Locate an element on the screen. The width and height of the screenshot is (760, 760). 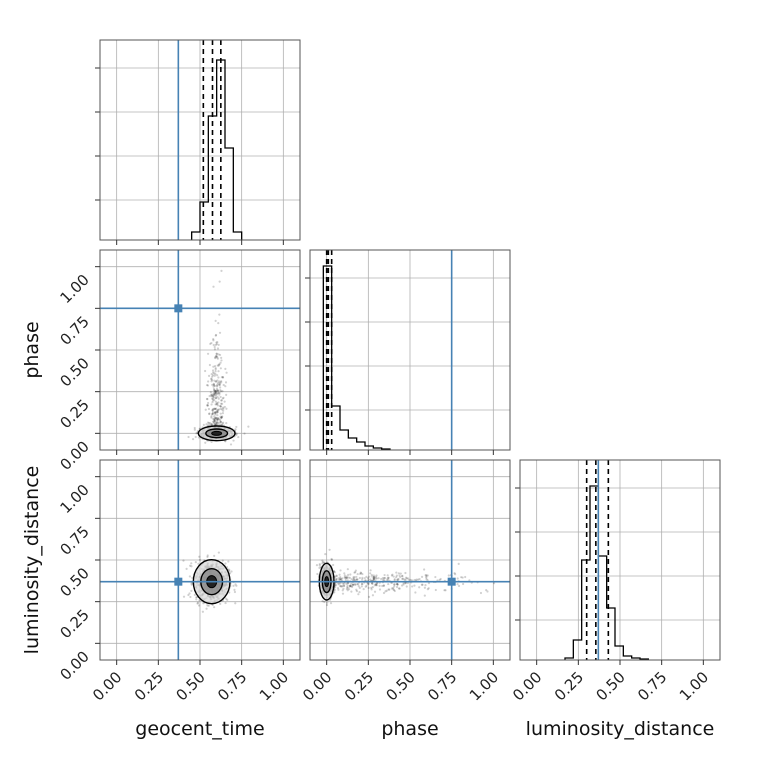
x-tick-label: 1.00 is located at coordinates (694, 686).